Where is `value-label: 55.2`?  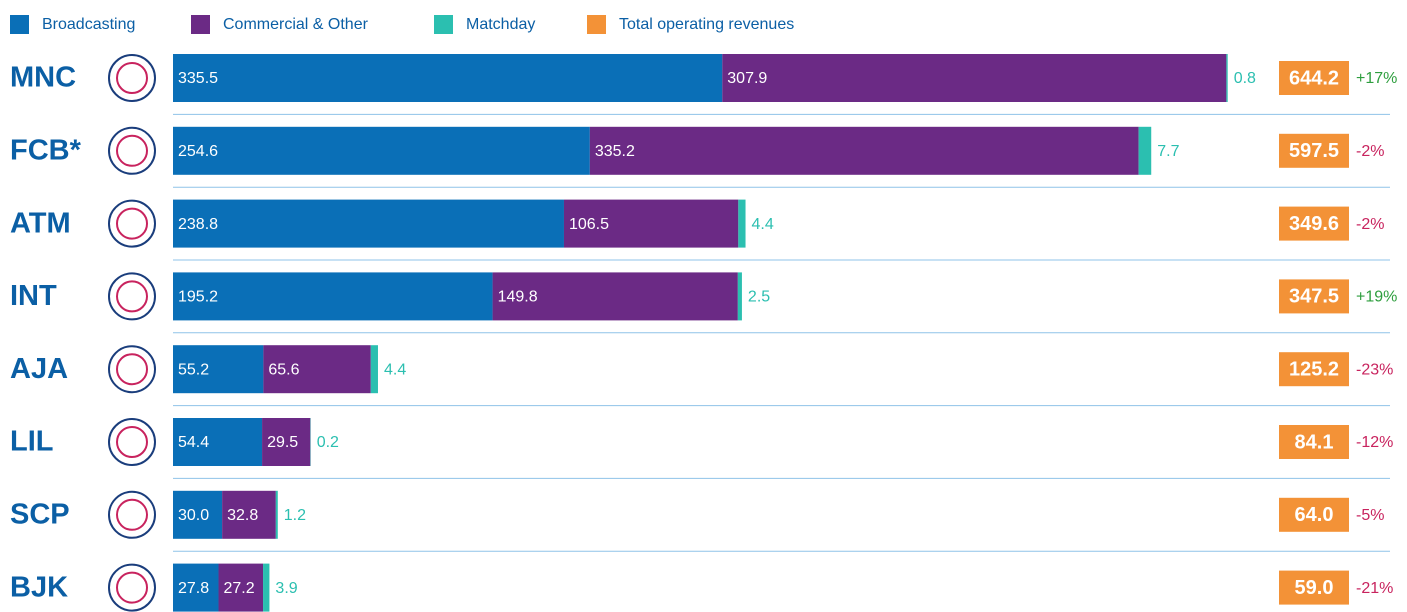 value-label: 55.2 is located at coordinates (193, 369).